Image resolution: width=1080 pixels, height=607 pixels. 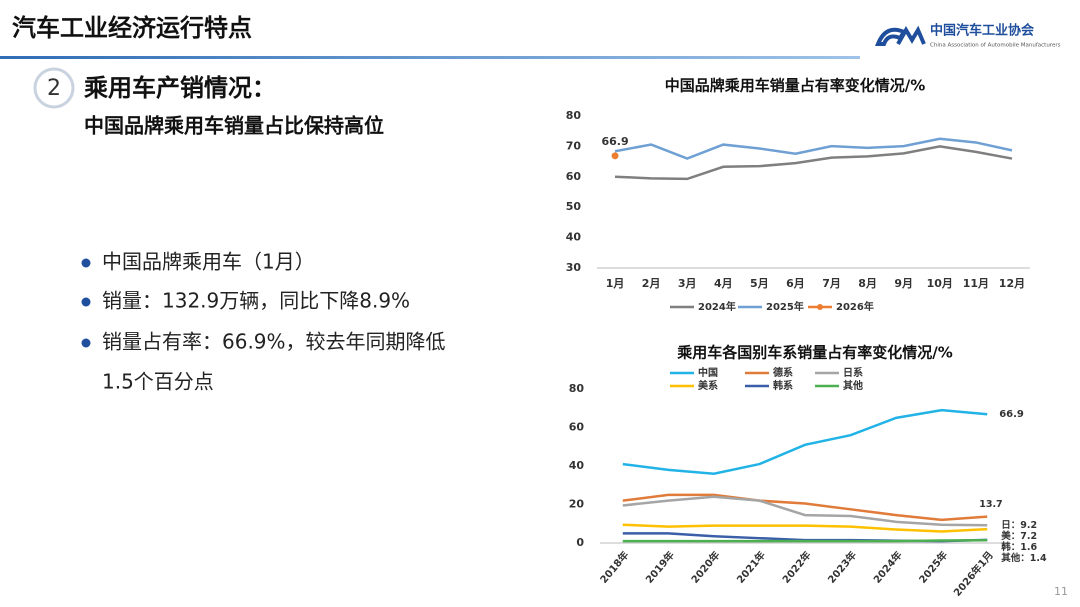 I want to click on y-tick-label: 70, so click(x=574, y=145).